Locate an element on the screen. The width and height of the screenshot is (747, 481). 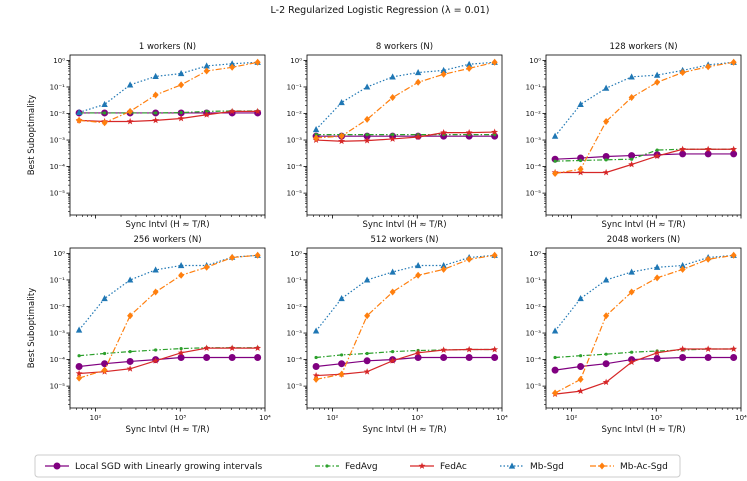
legend-item-3: Mb-Sgd is located at coordinates (532, 467).